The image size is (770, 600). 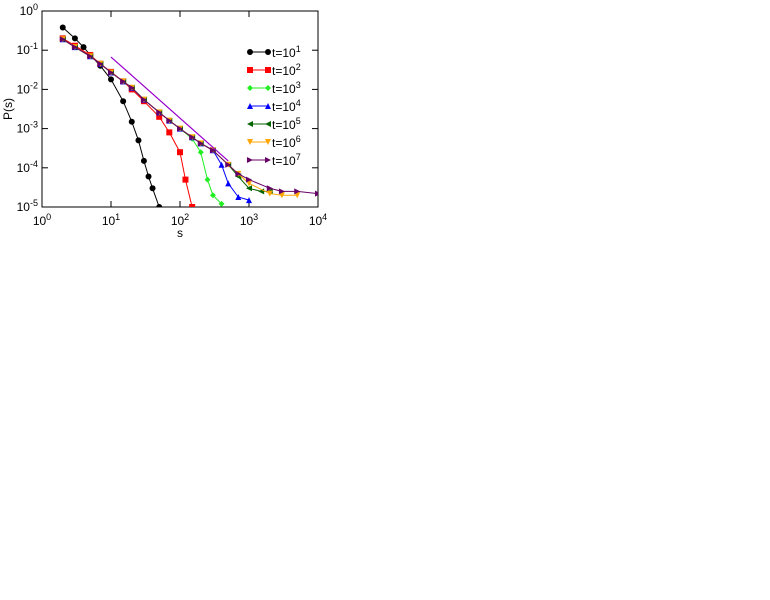 I want to click on y-tick-label: 10⁻¹, so click(x=27, y=49).